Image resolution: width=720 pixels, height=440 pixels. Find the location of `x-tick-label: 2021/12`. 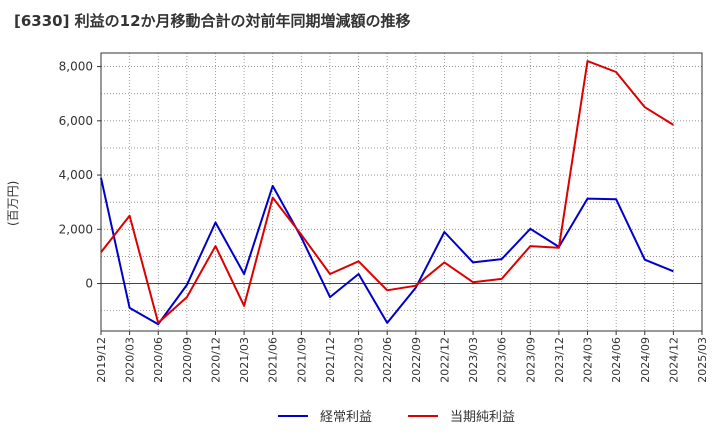

x-tick-label: 2021/12 is located at coordinates (330, 360).